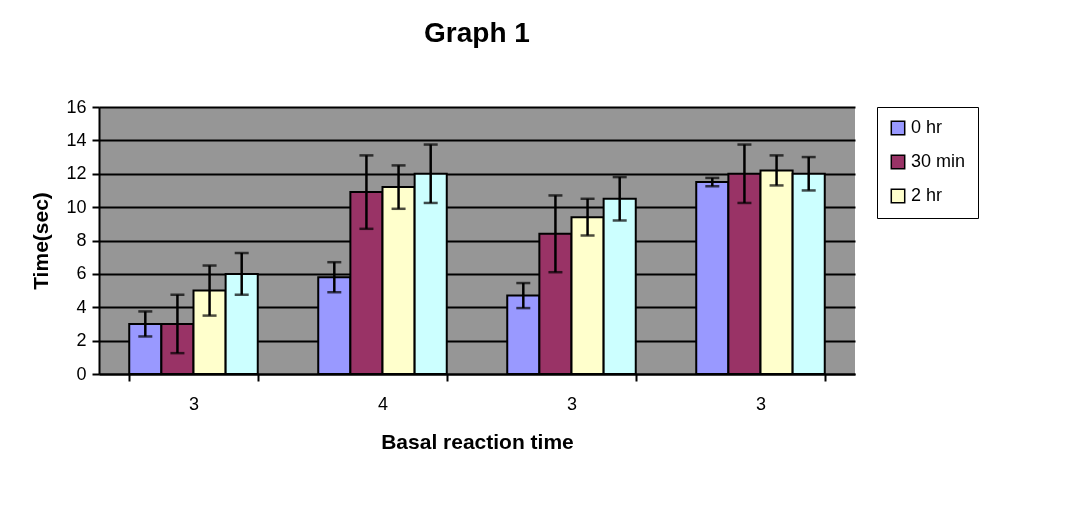 This screenshot has width=1067, height=527. What do you see at coordinates (81, 373) in the screenshot?
I see `y-tick-label: 0` at bounding box center [81, 373].